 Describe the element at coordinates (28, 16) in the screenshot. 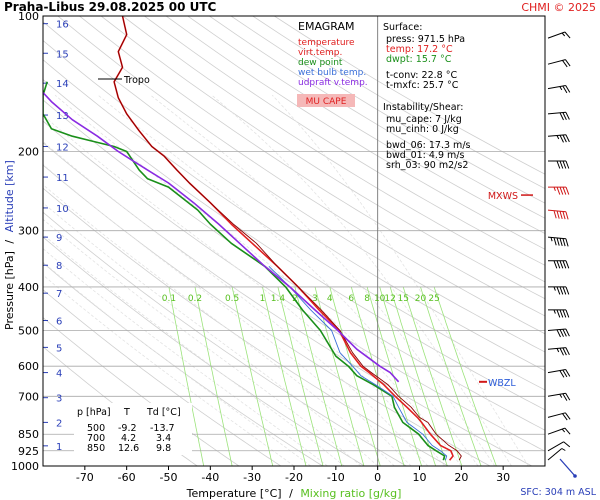

I see `pressure-tick-label: 100` at that location.